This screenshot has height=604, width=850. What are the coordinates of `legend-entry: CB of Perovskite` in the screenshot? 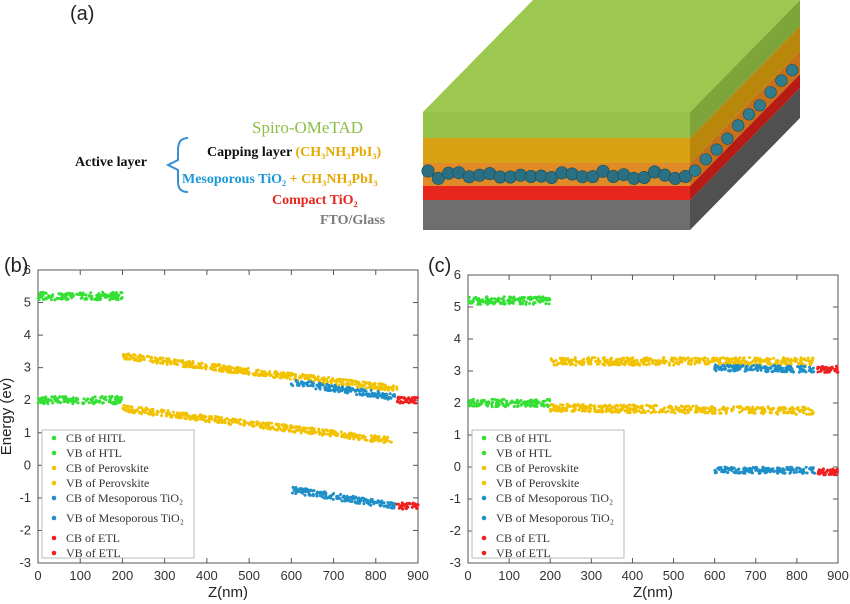 It's located at (107, 468).